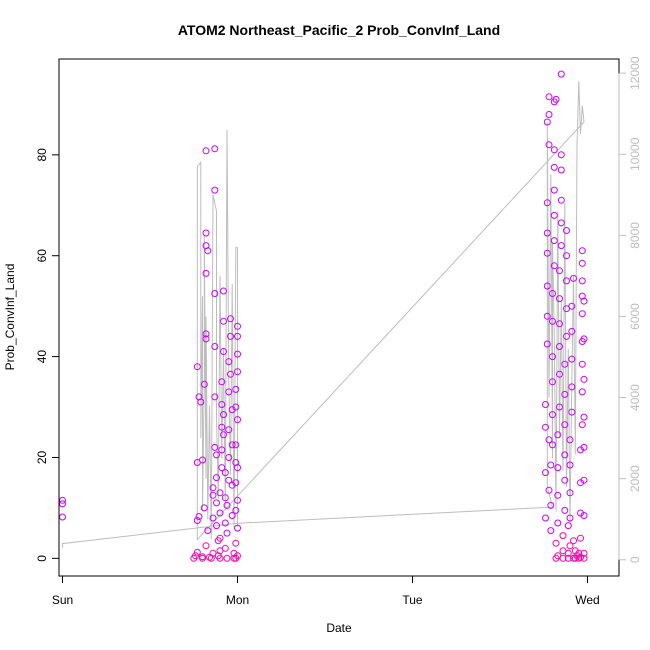 The image size is (650, 650). Describe the element at coordinates (635, 397) in the screenshot. I see `y2-tick-label: 4000` at that location.